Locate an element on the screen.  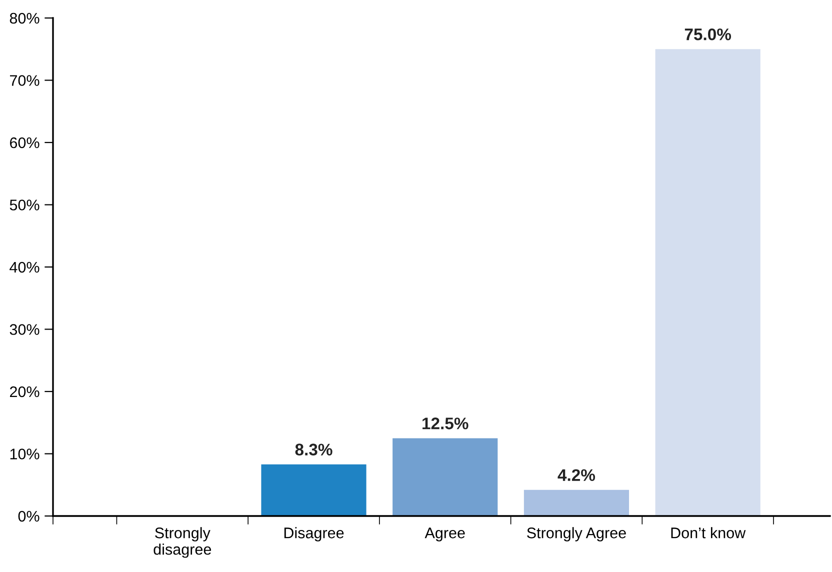
y-tick-label: 20% is located at coordinates (25, 392).